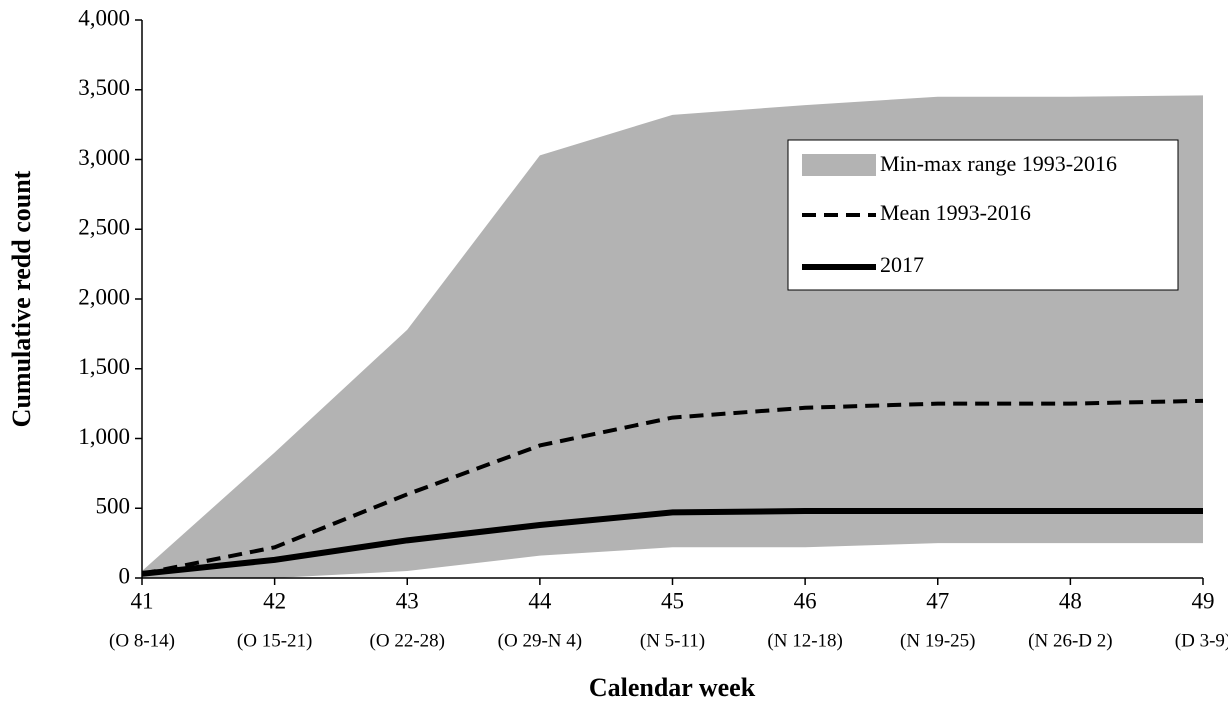 This screenshot has height=714, width=1228. I want to click on x-tick-label: 47, so click(937, 600).